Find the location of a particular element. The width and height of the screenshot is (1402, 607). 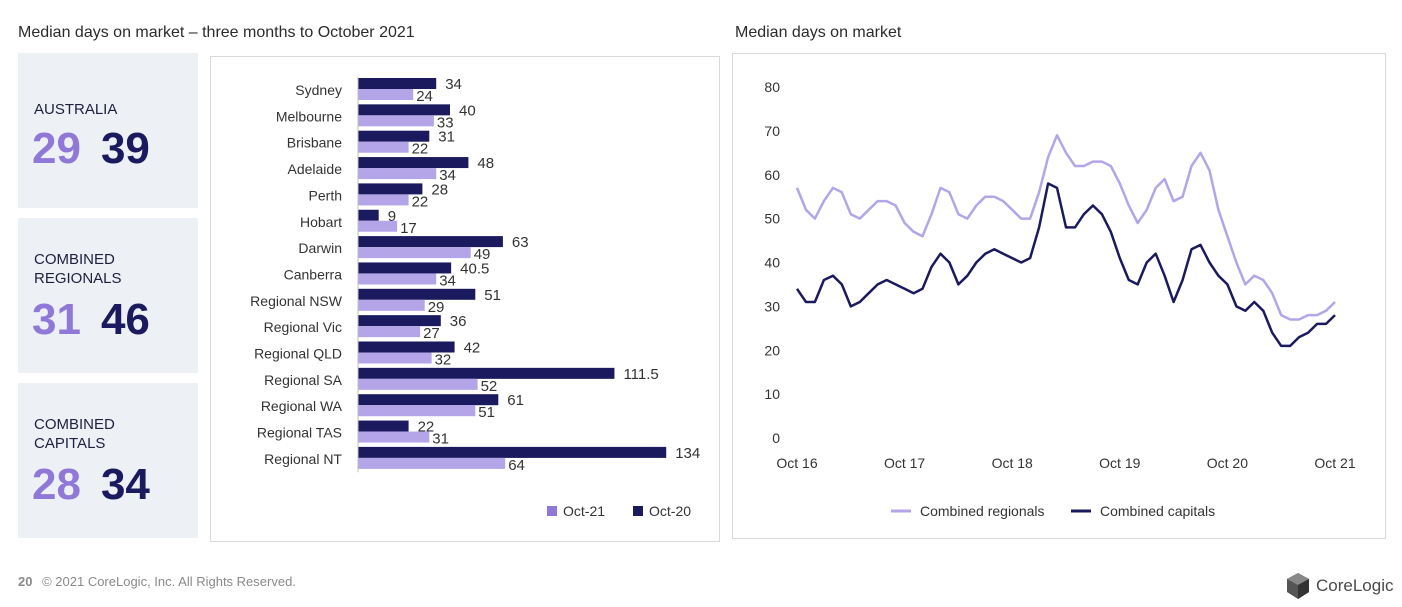

legend-label-oct21: Oct-21 is located at coordinates (584, 511).